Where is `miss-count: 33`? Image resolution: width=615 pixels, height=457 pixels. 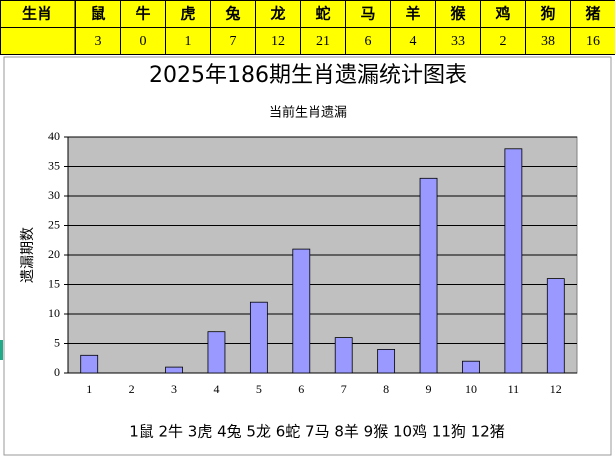
miss-count: 33 is located at coordinates (458, 41).